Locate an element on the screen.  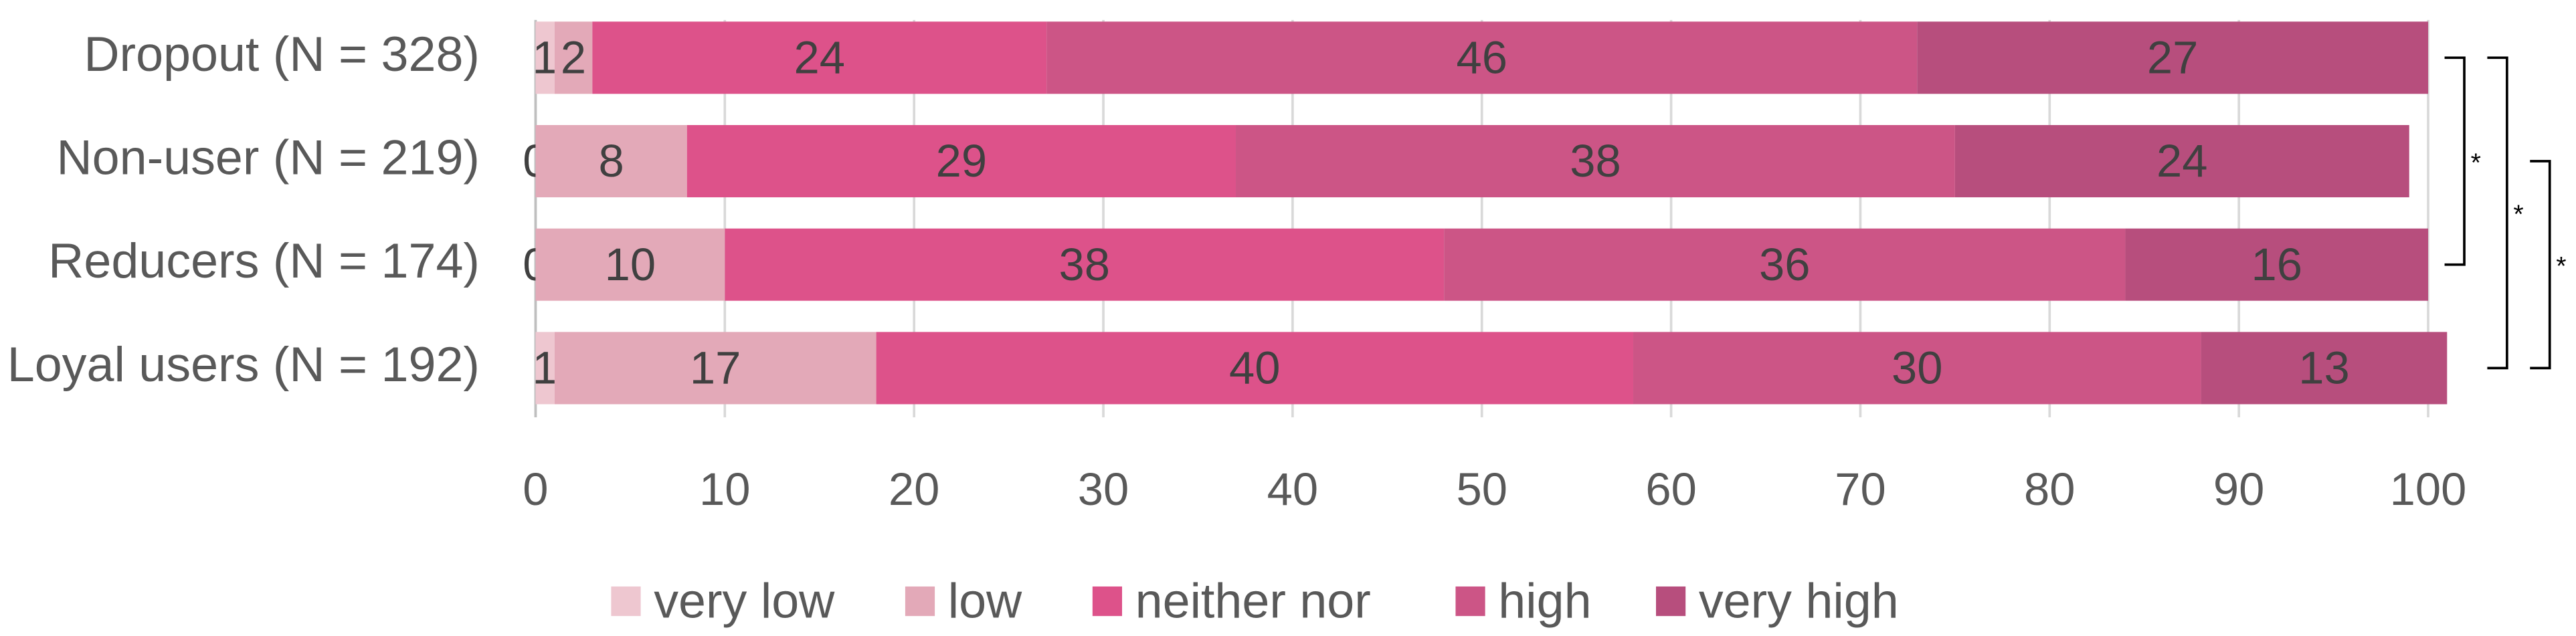
x-tick-label: 20 is located at coordinates (914, 489).